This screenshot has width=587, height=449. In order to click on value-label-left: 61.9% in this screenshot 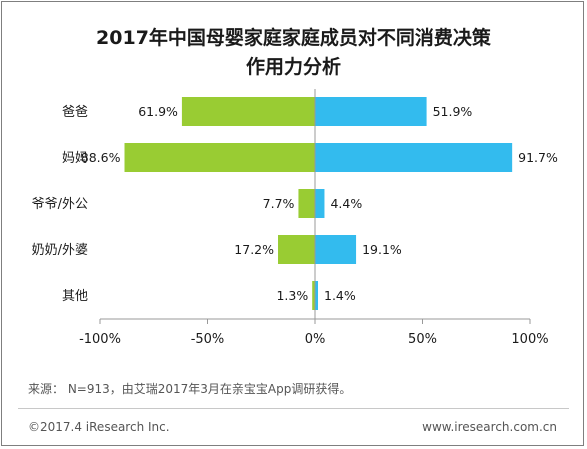, I will do `click(158, 111)`.